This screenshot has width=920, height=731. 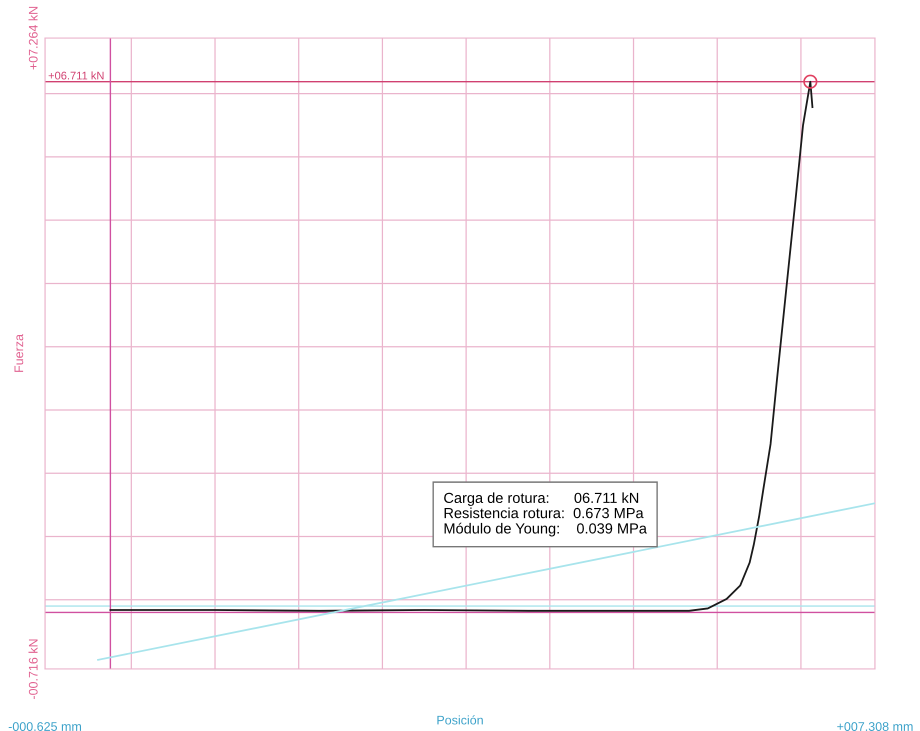 I want to click on y-tick-label: -00.716 kN, so click(x=33, y=669).